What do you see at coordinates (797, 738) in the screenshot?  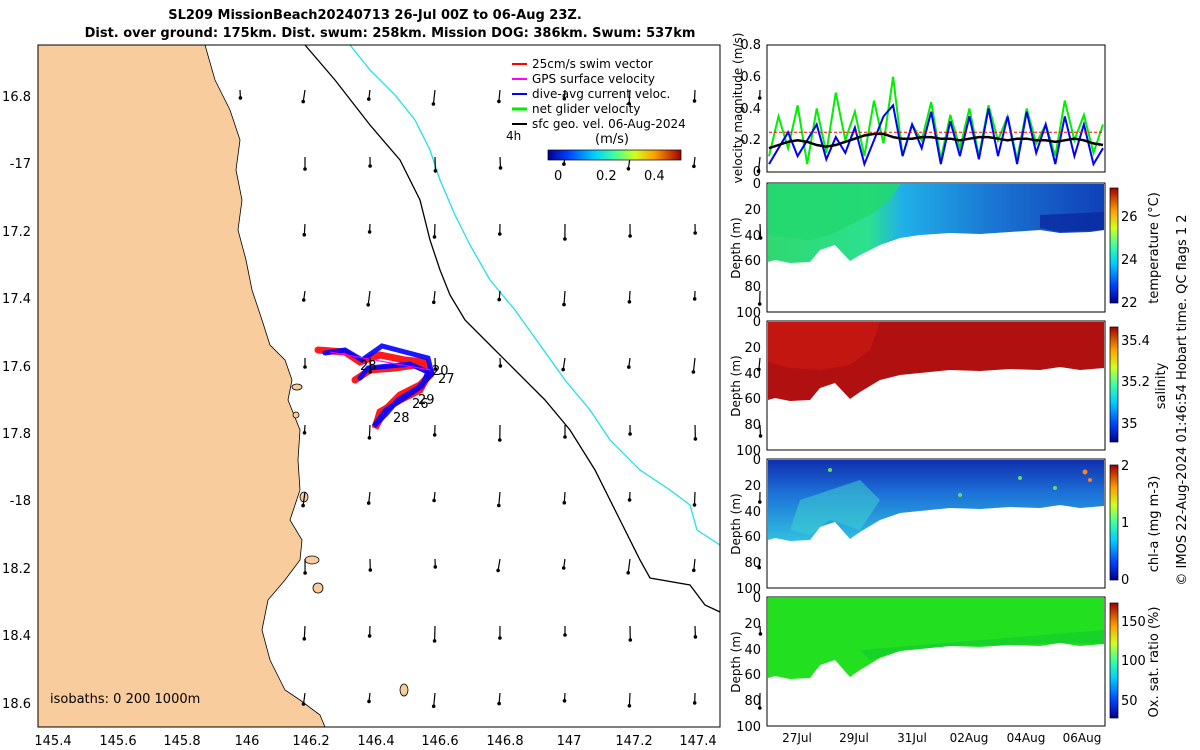 I see `time-tick: 27Jul` at bounding box center [797, 738].